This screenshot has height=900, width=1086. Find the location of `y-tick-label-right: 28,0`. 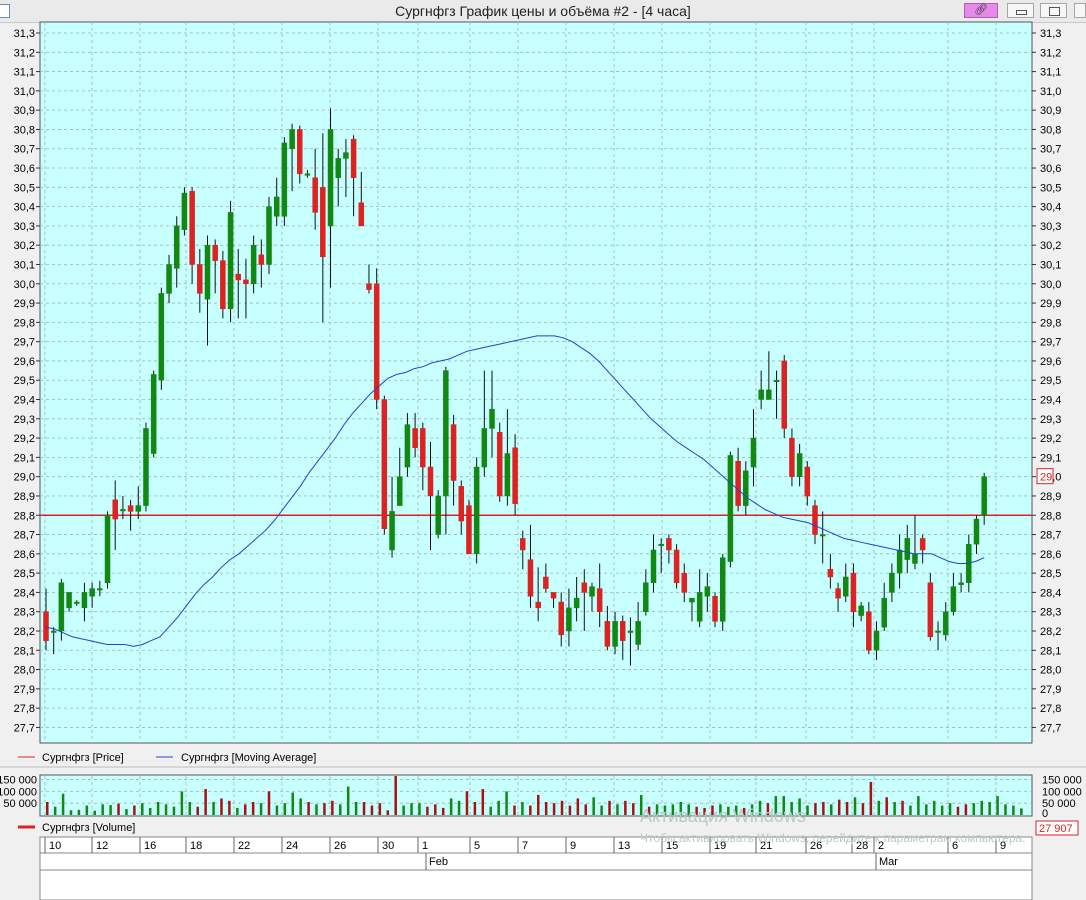

y-tick-label-right: 28,0 is located at coordinates (1050, 671).